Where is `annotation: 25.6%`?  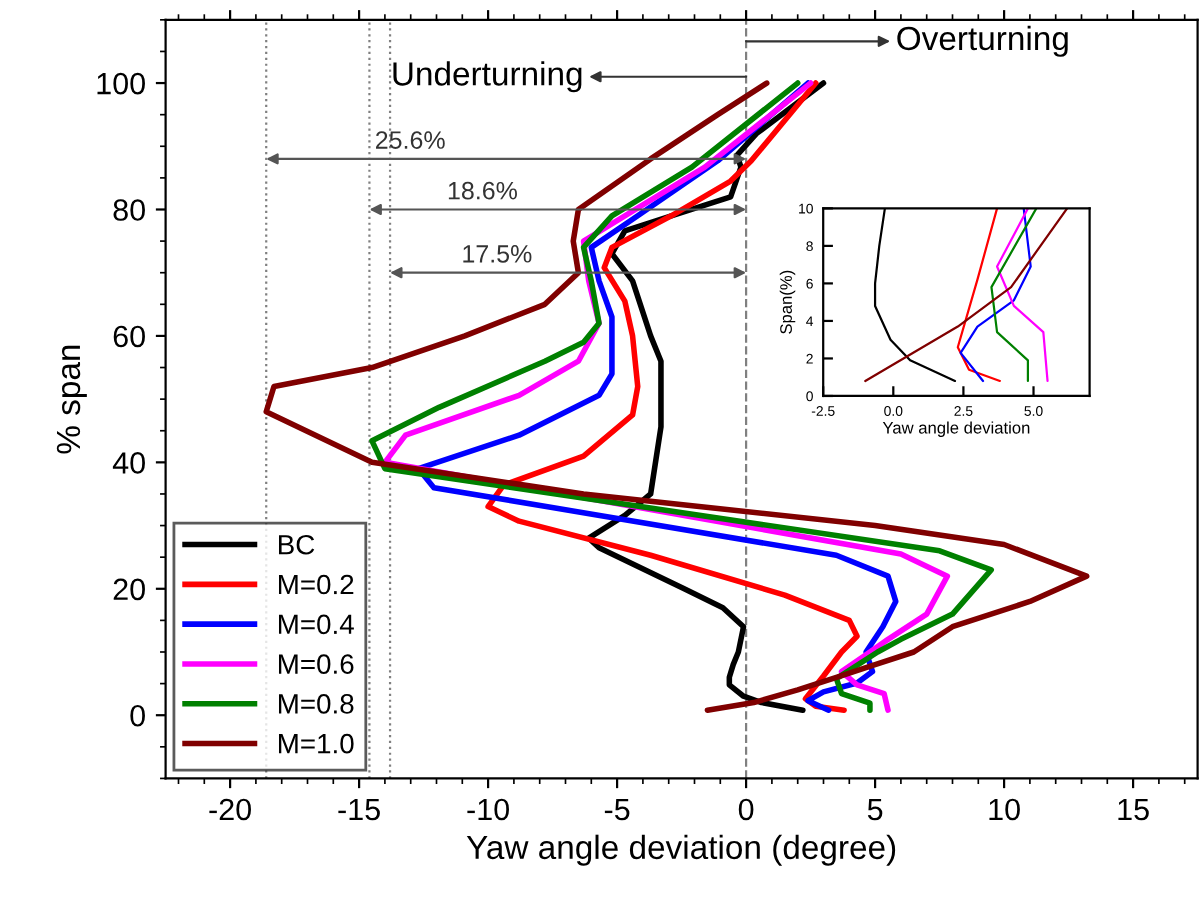 annotation: 25.6% is located at coordinates (410, 140).